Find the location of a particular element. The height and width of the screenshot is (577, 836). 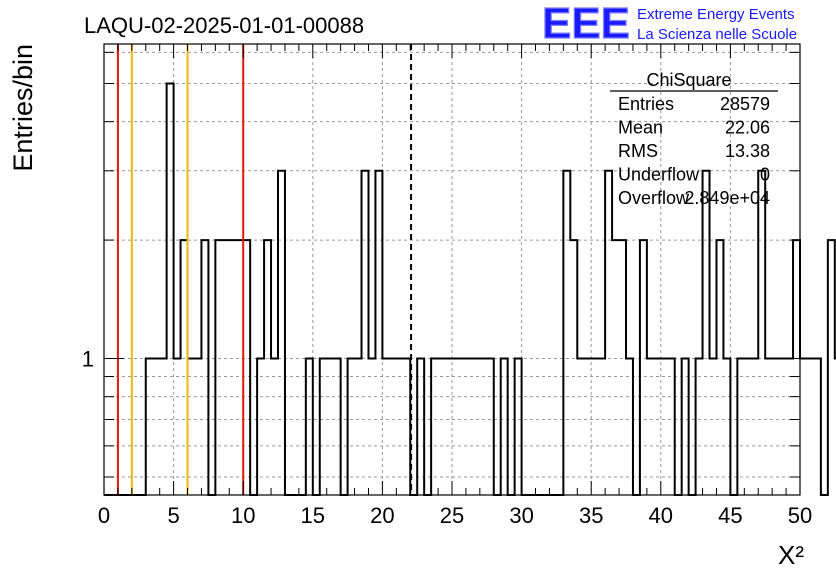

stats-value: 0 is located at coordinates (765, 175).